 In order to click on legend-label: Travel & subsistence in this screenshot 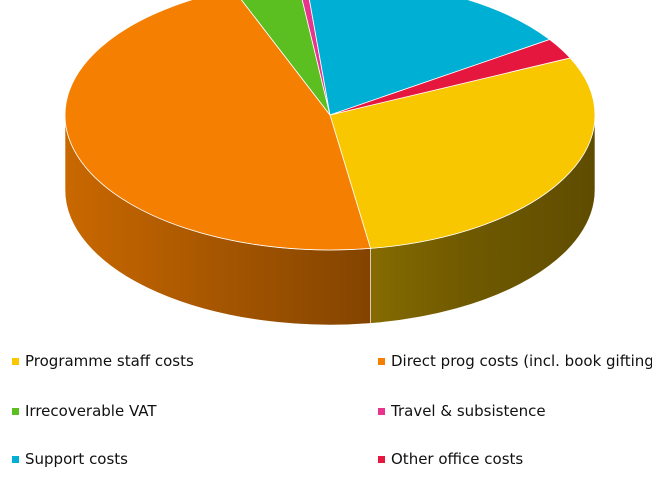, I will do `click(468, 411)`.